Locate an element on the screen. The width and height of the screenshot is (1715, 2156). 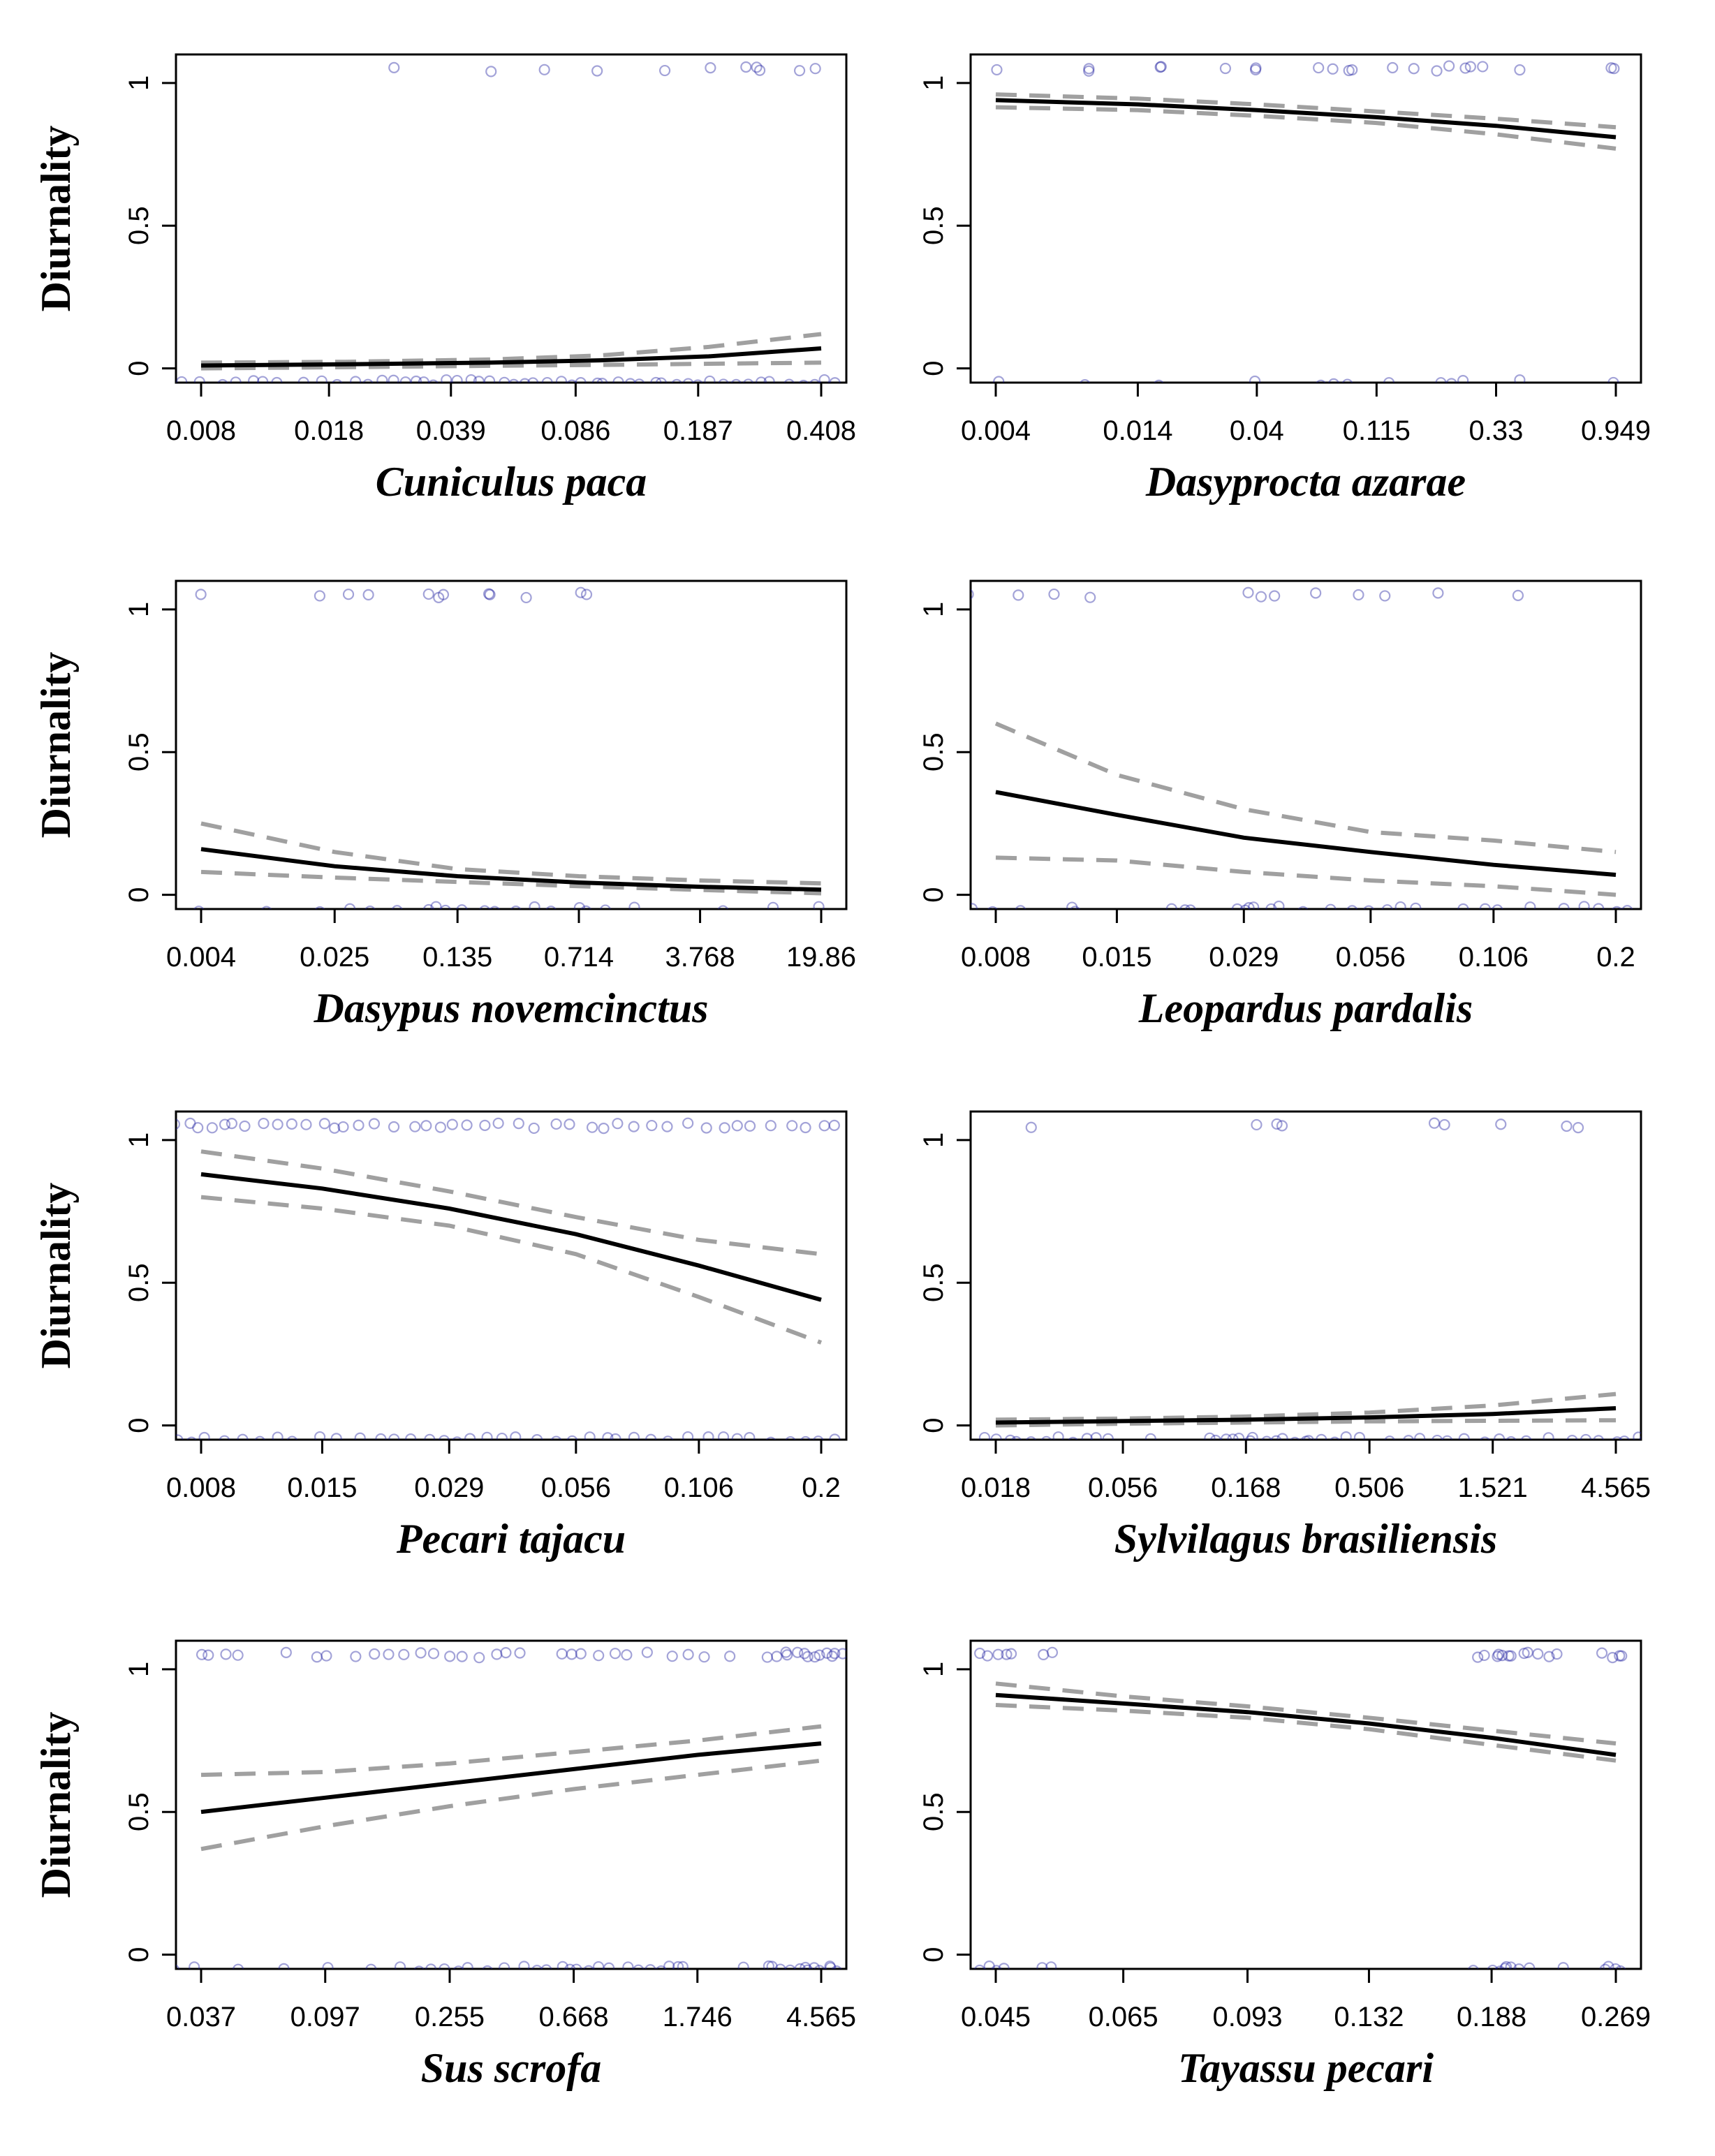
plot-frame is located at coordinates (512, 1276).